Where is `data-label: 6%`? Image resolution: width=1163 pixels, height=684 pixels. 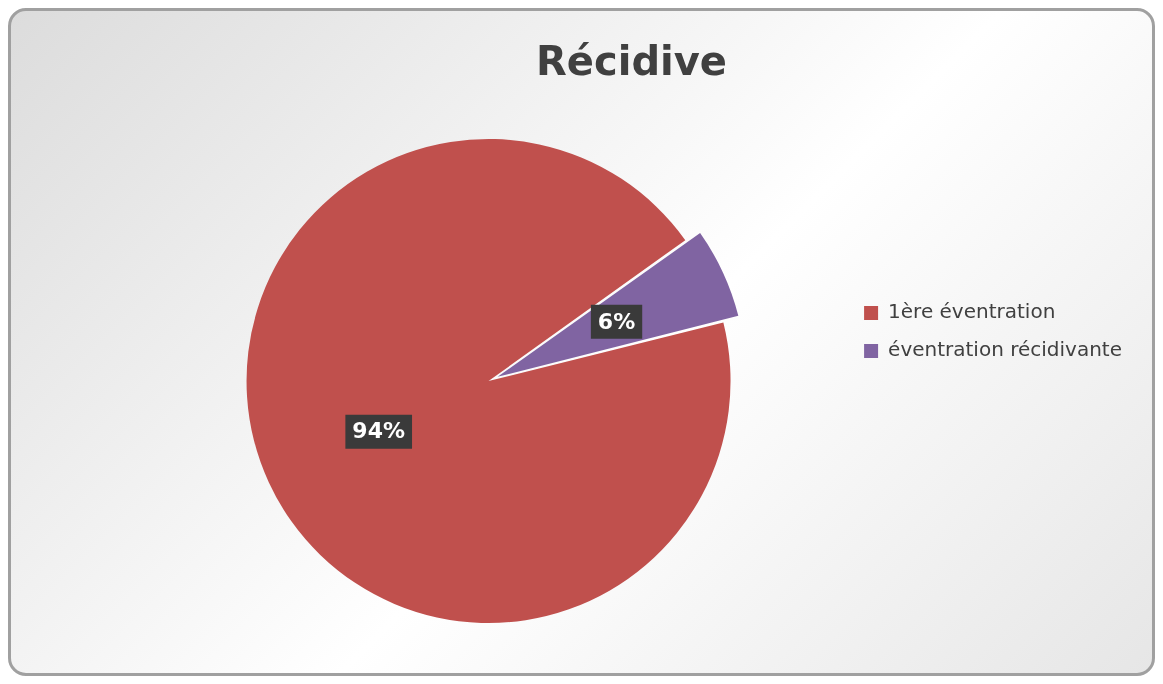
data-label: 6% is located at coordinates (616, 321).